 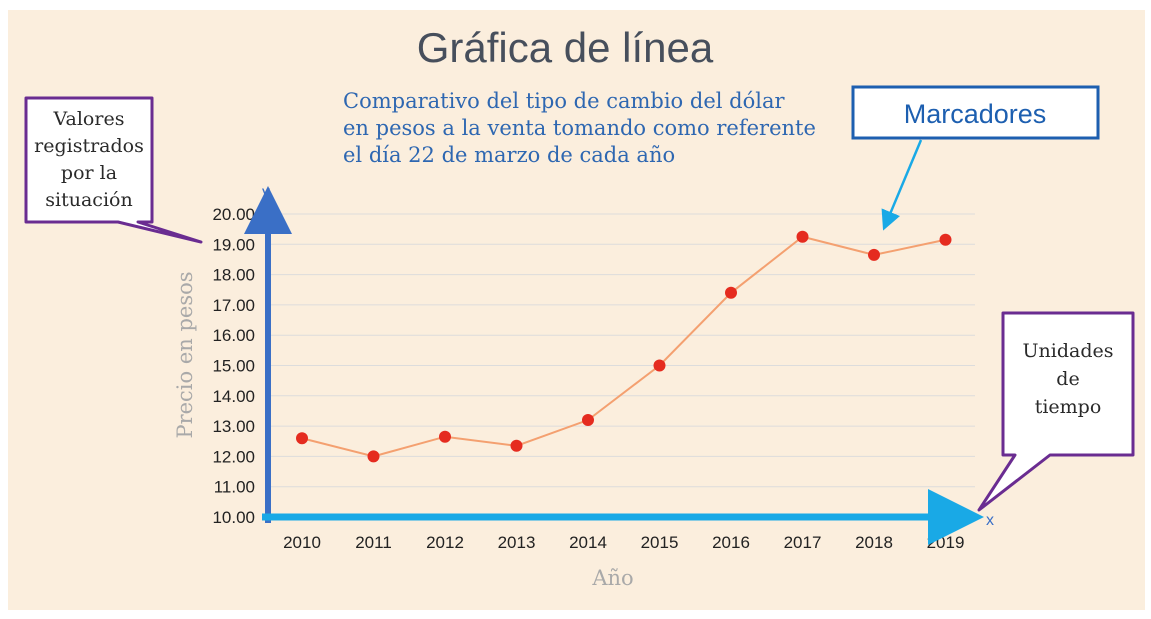 I want to click on callout-markers: Marcadores, so click(x=975, y=158).